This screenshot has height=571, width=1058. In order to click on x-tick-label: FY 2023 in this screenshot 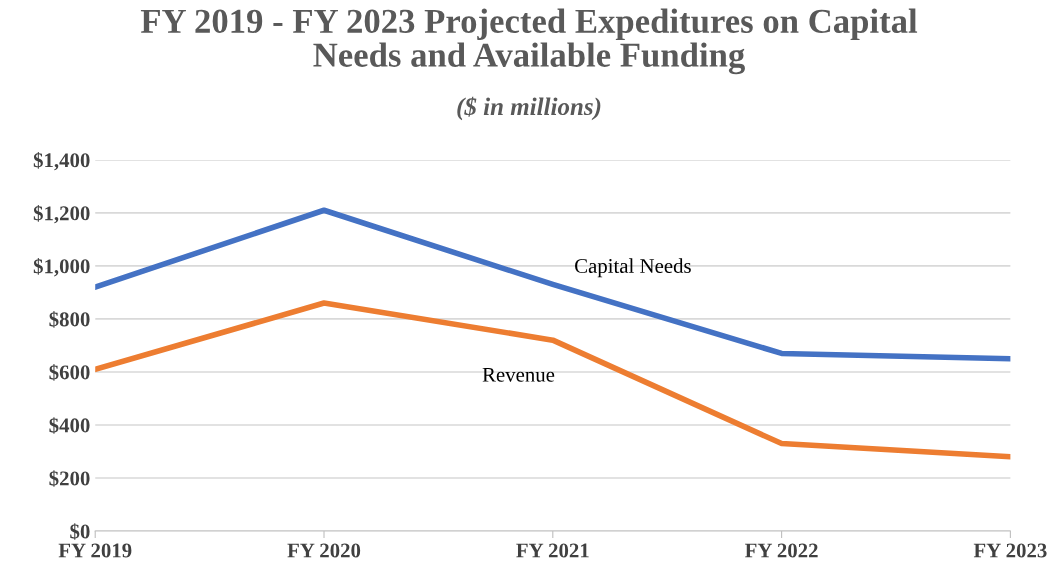, I will do `click(1010, 550)`.